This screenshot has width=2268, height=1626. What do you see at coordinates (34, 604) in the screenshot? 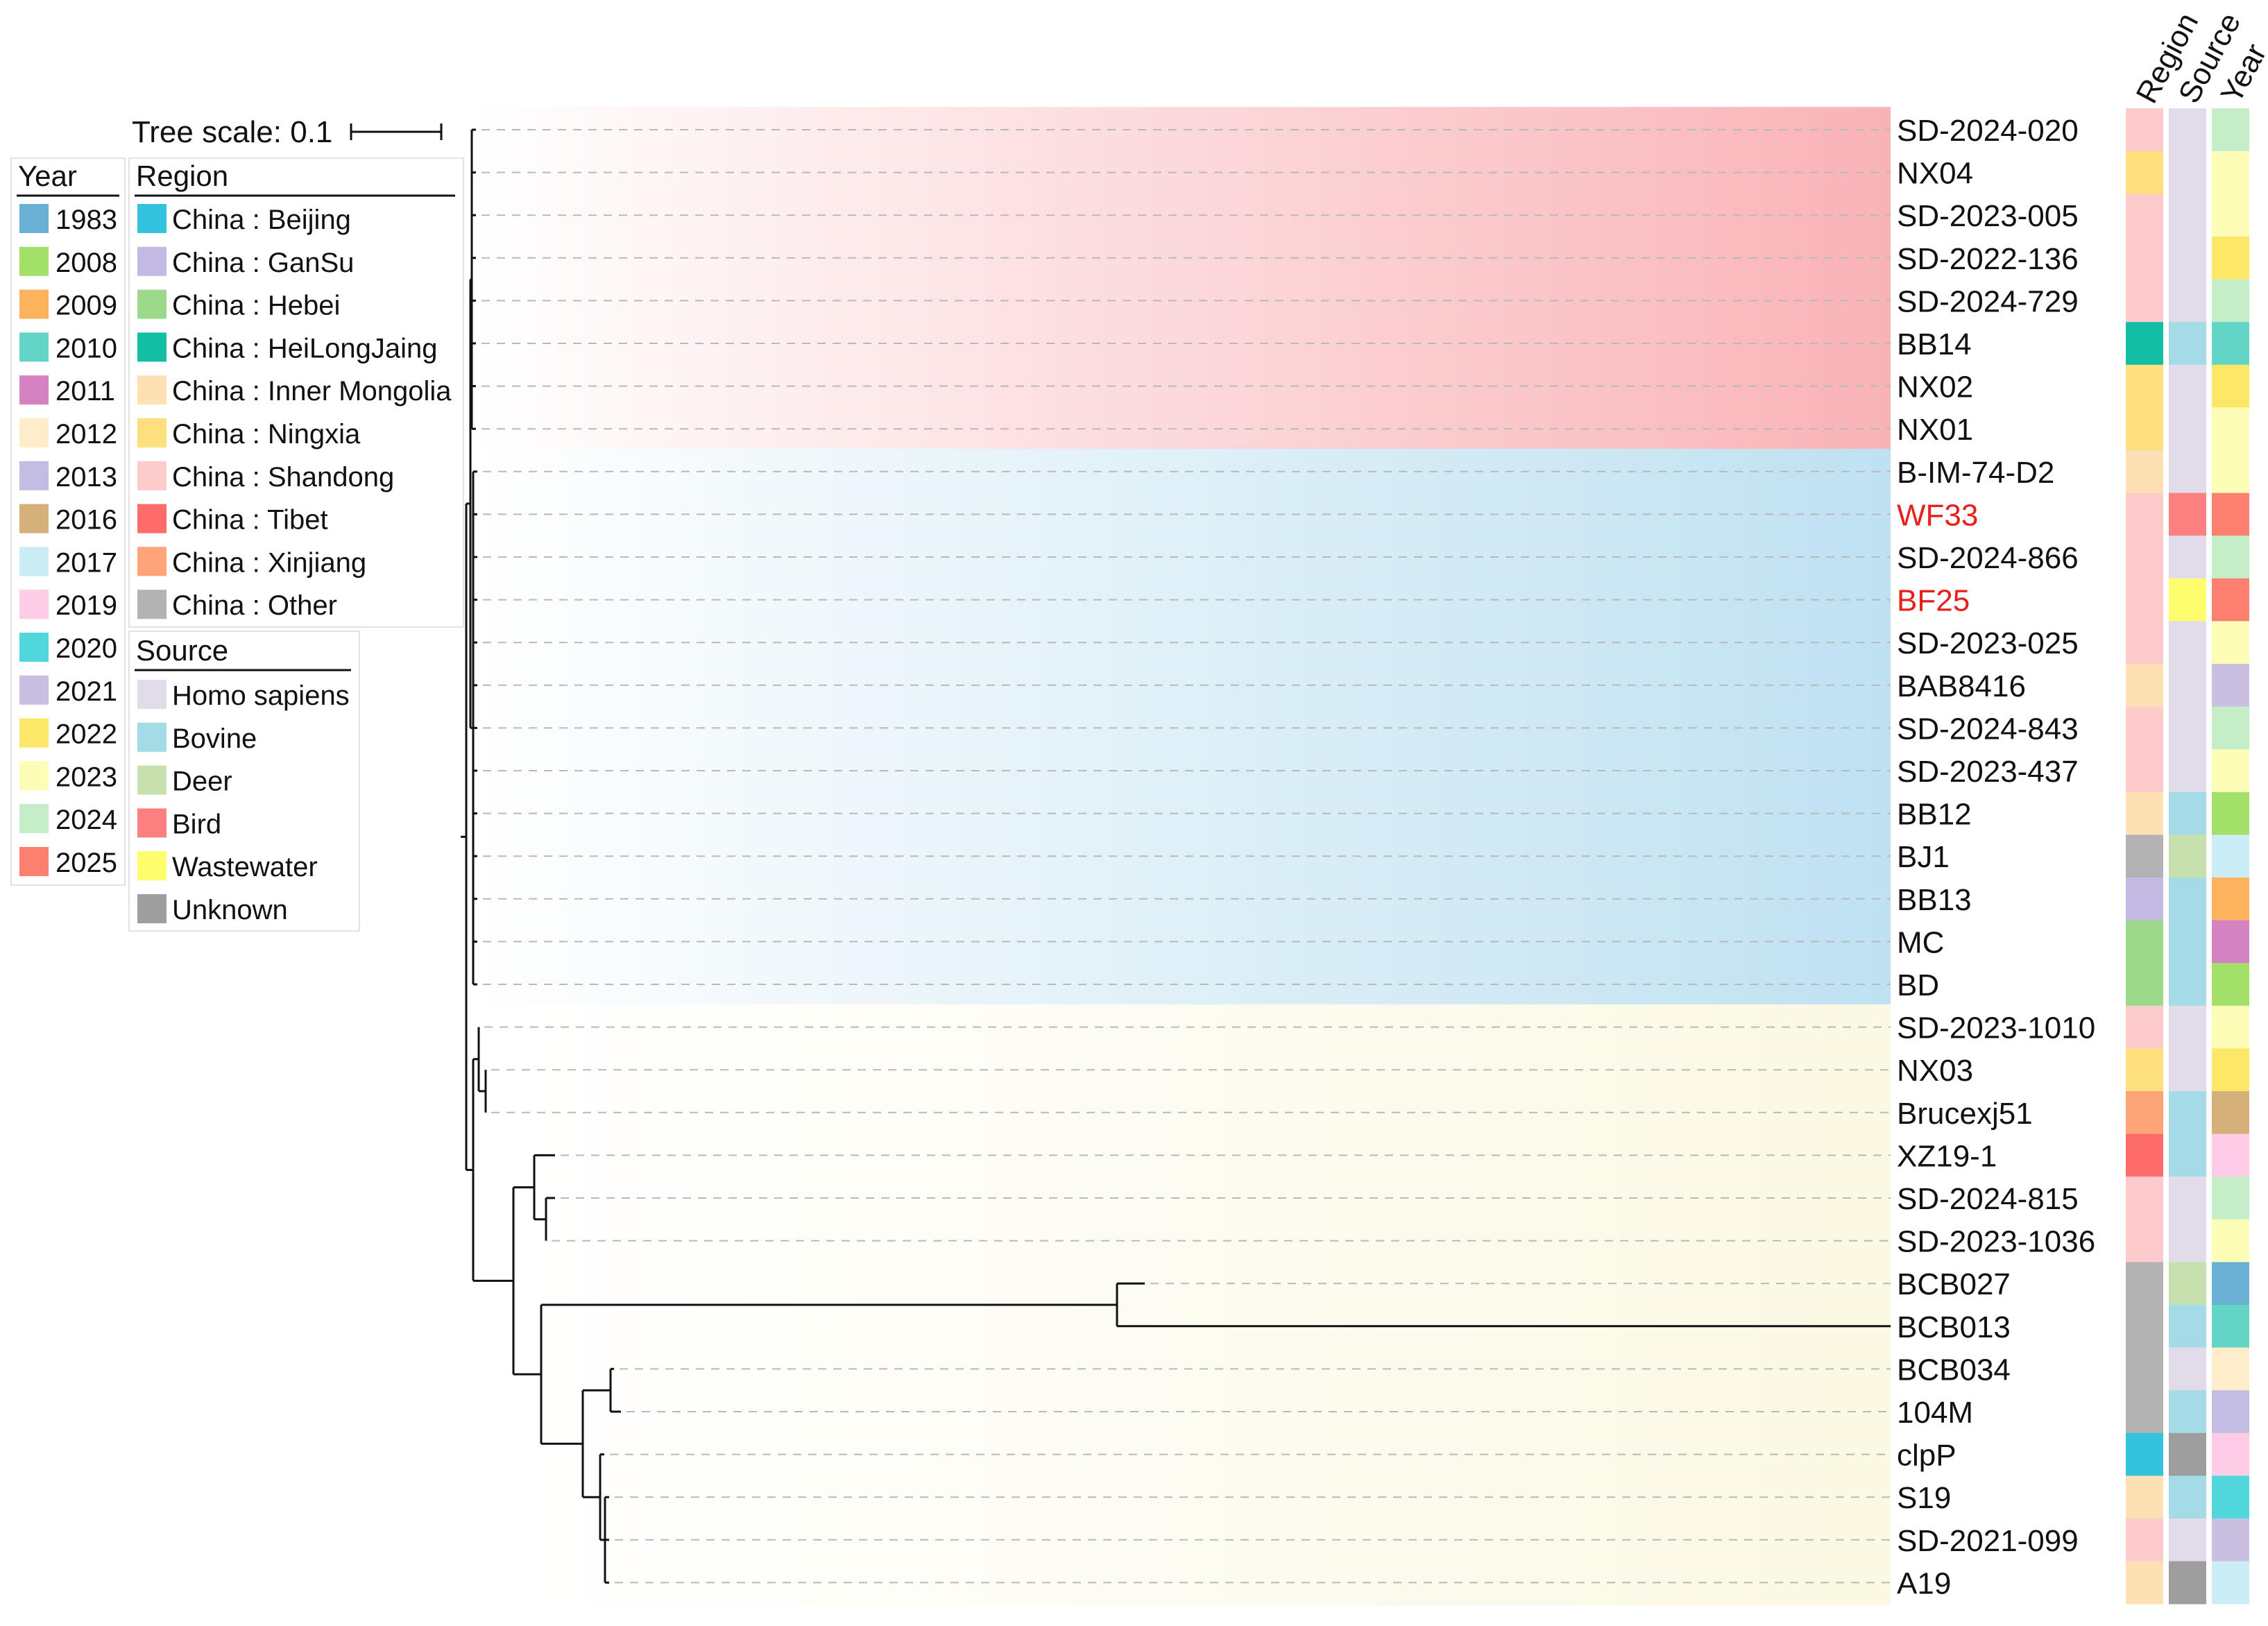
I see `legend-year-swatch-2019` at bounding box center [34, 604].